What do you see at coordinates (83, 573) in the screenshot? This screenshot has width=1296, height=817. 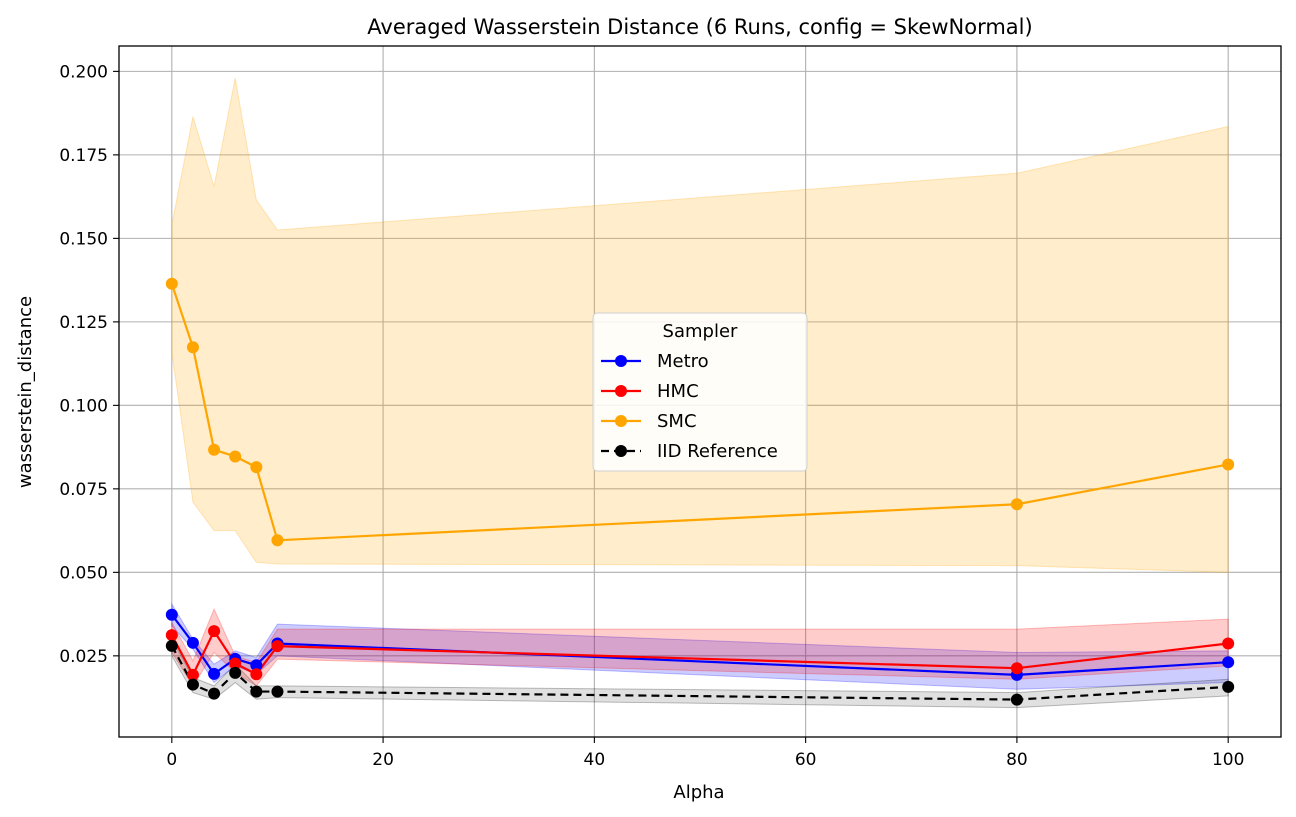 I see `y-tick-label-1: 0.050` at bounding box center [83, 573].